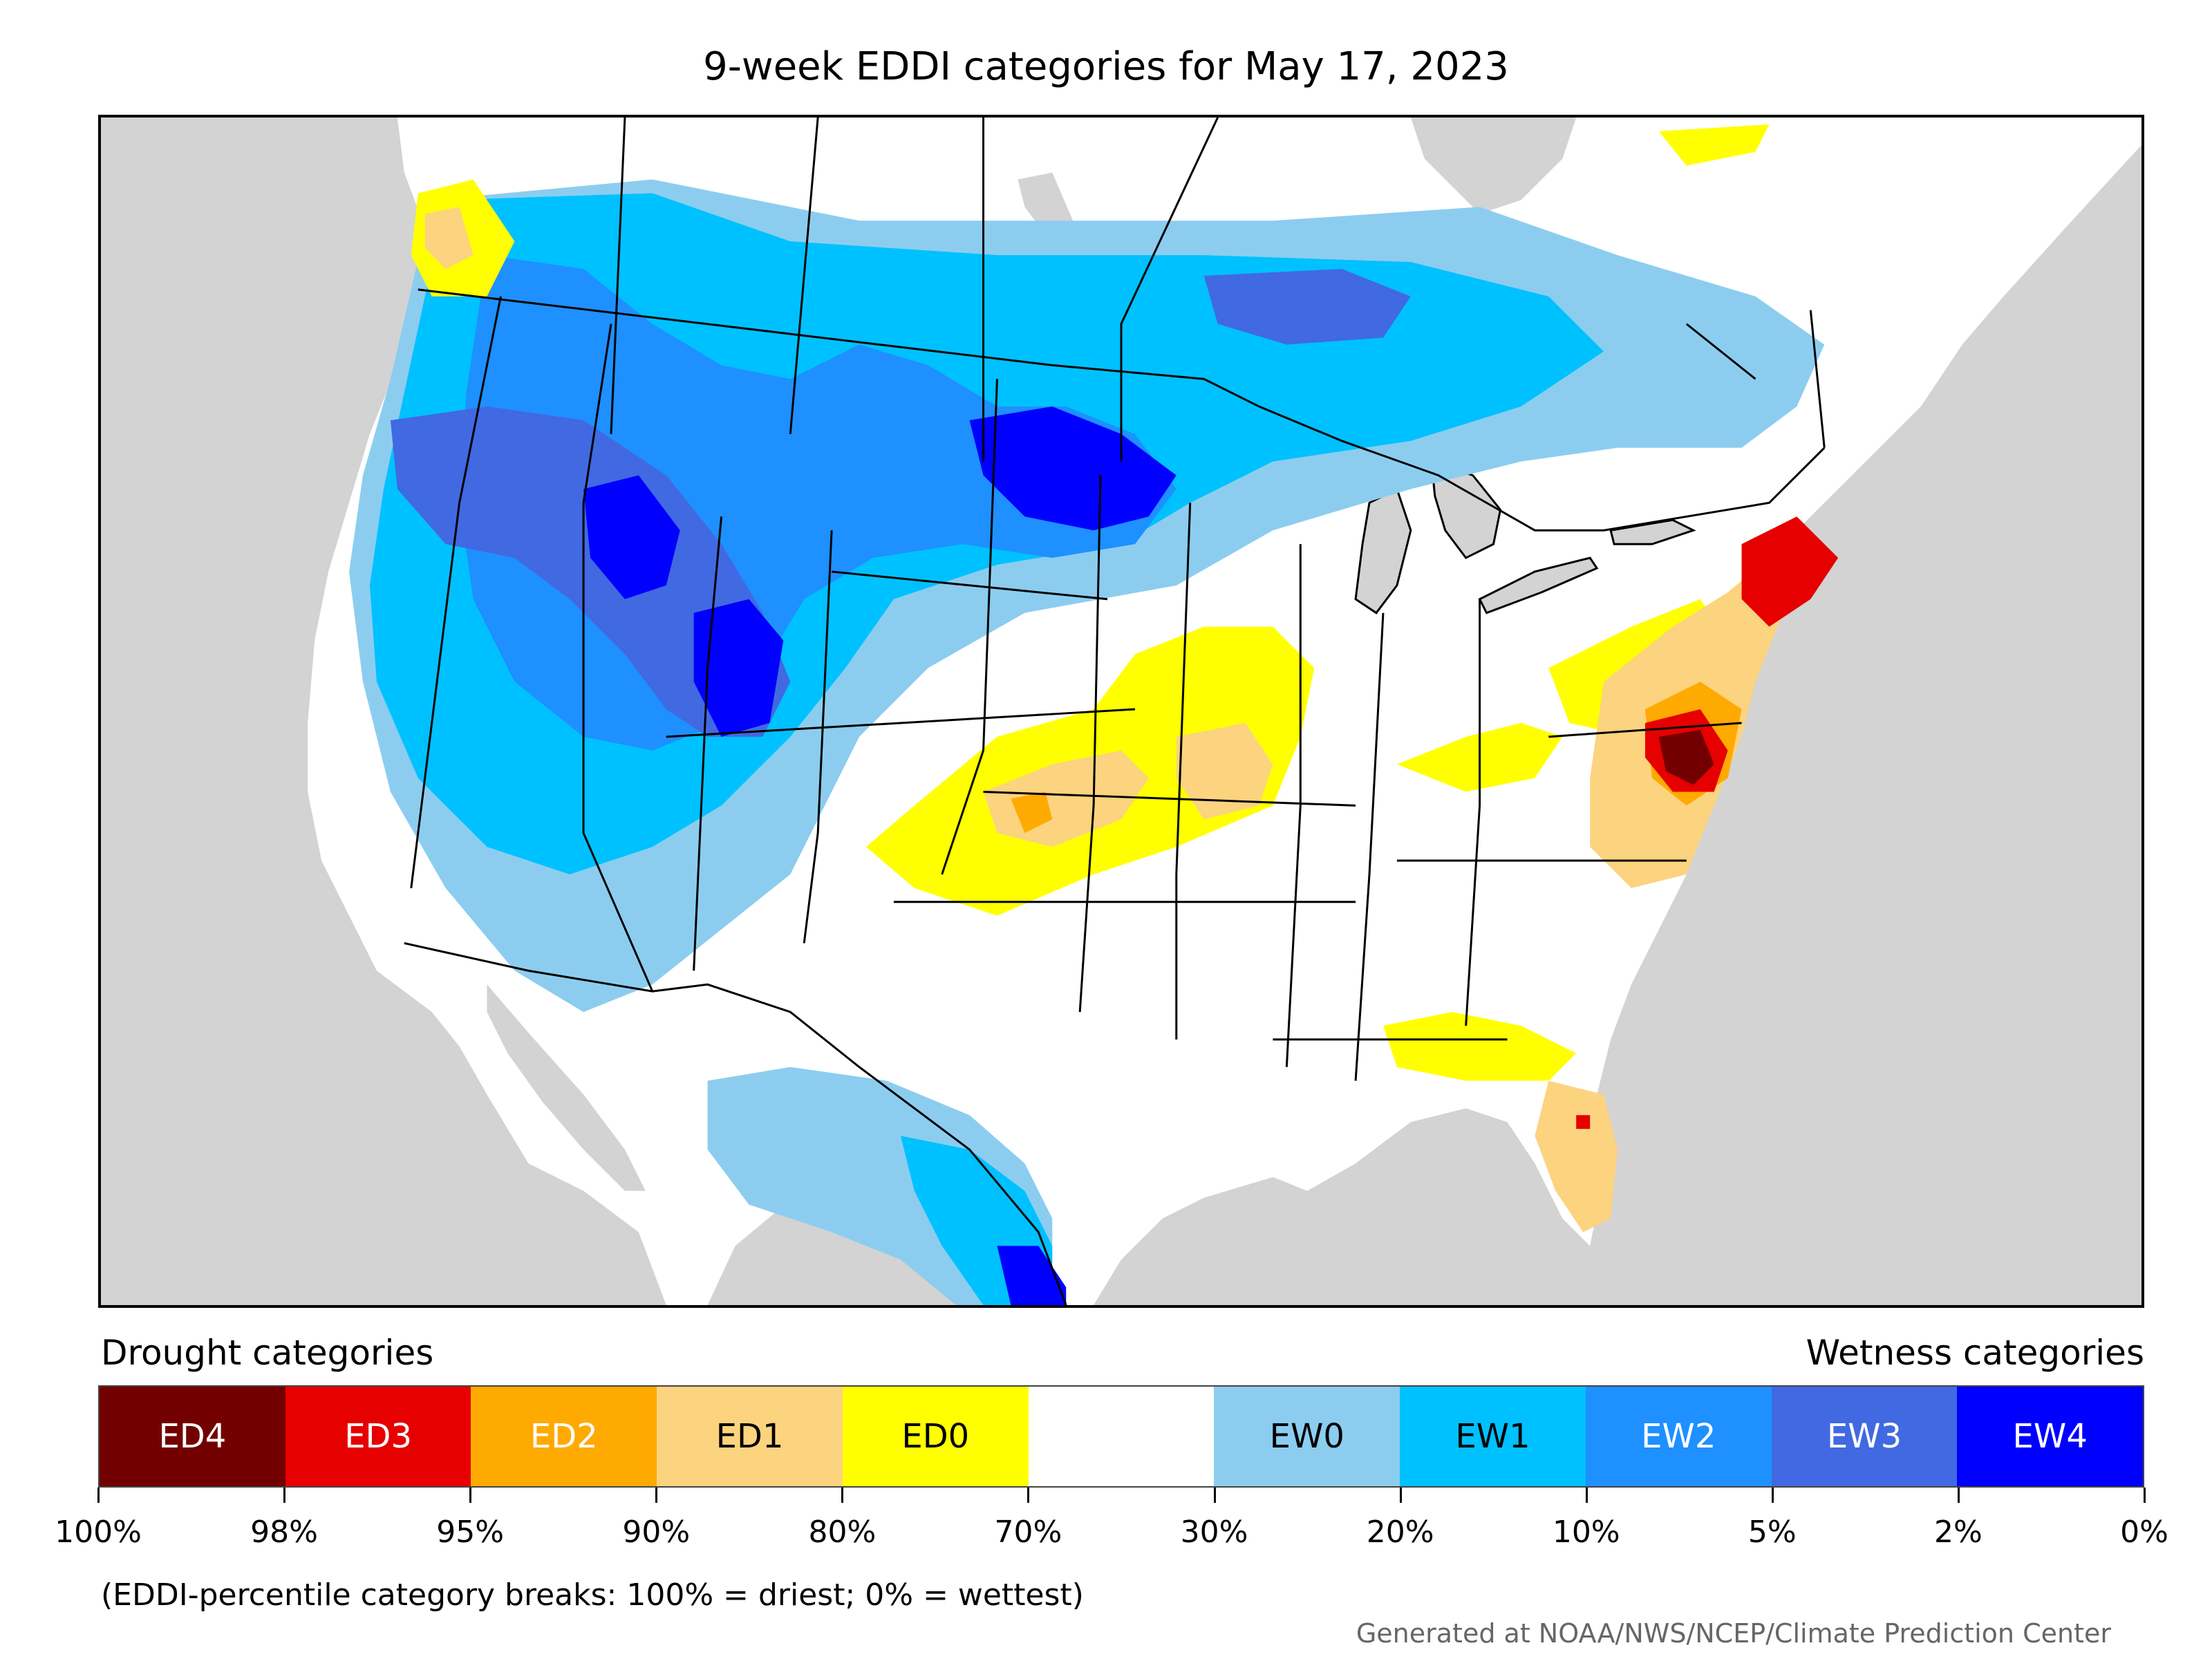 This screenshot has height=1659, width=2212. Describe the element at coordinates (1224, 771) in the screenshot. I see `ed1-missouri-region` at that location.